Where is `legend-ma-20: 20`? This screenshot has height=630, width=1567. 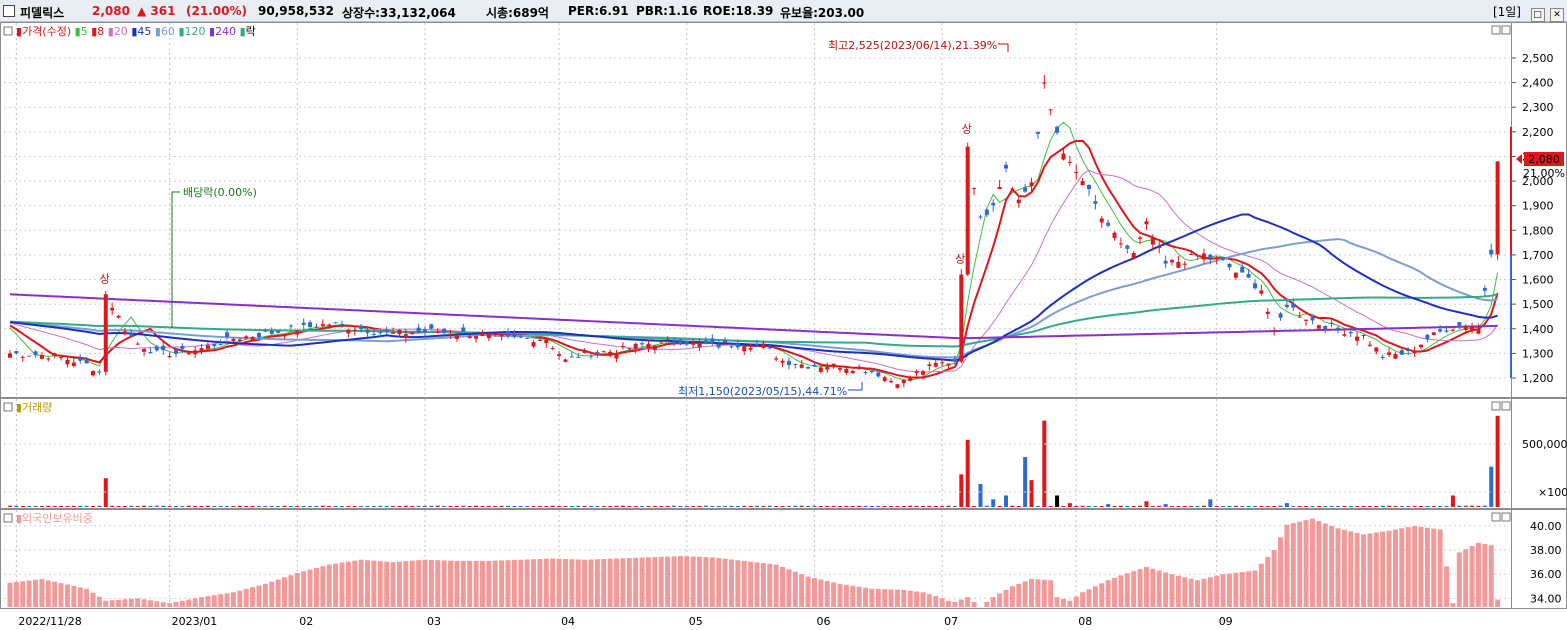
legend-ma-20: 20 is located at coordinates (123, 31).